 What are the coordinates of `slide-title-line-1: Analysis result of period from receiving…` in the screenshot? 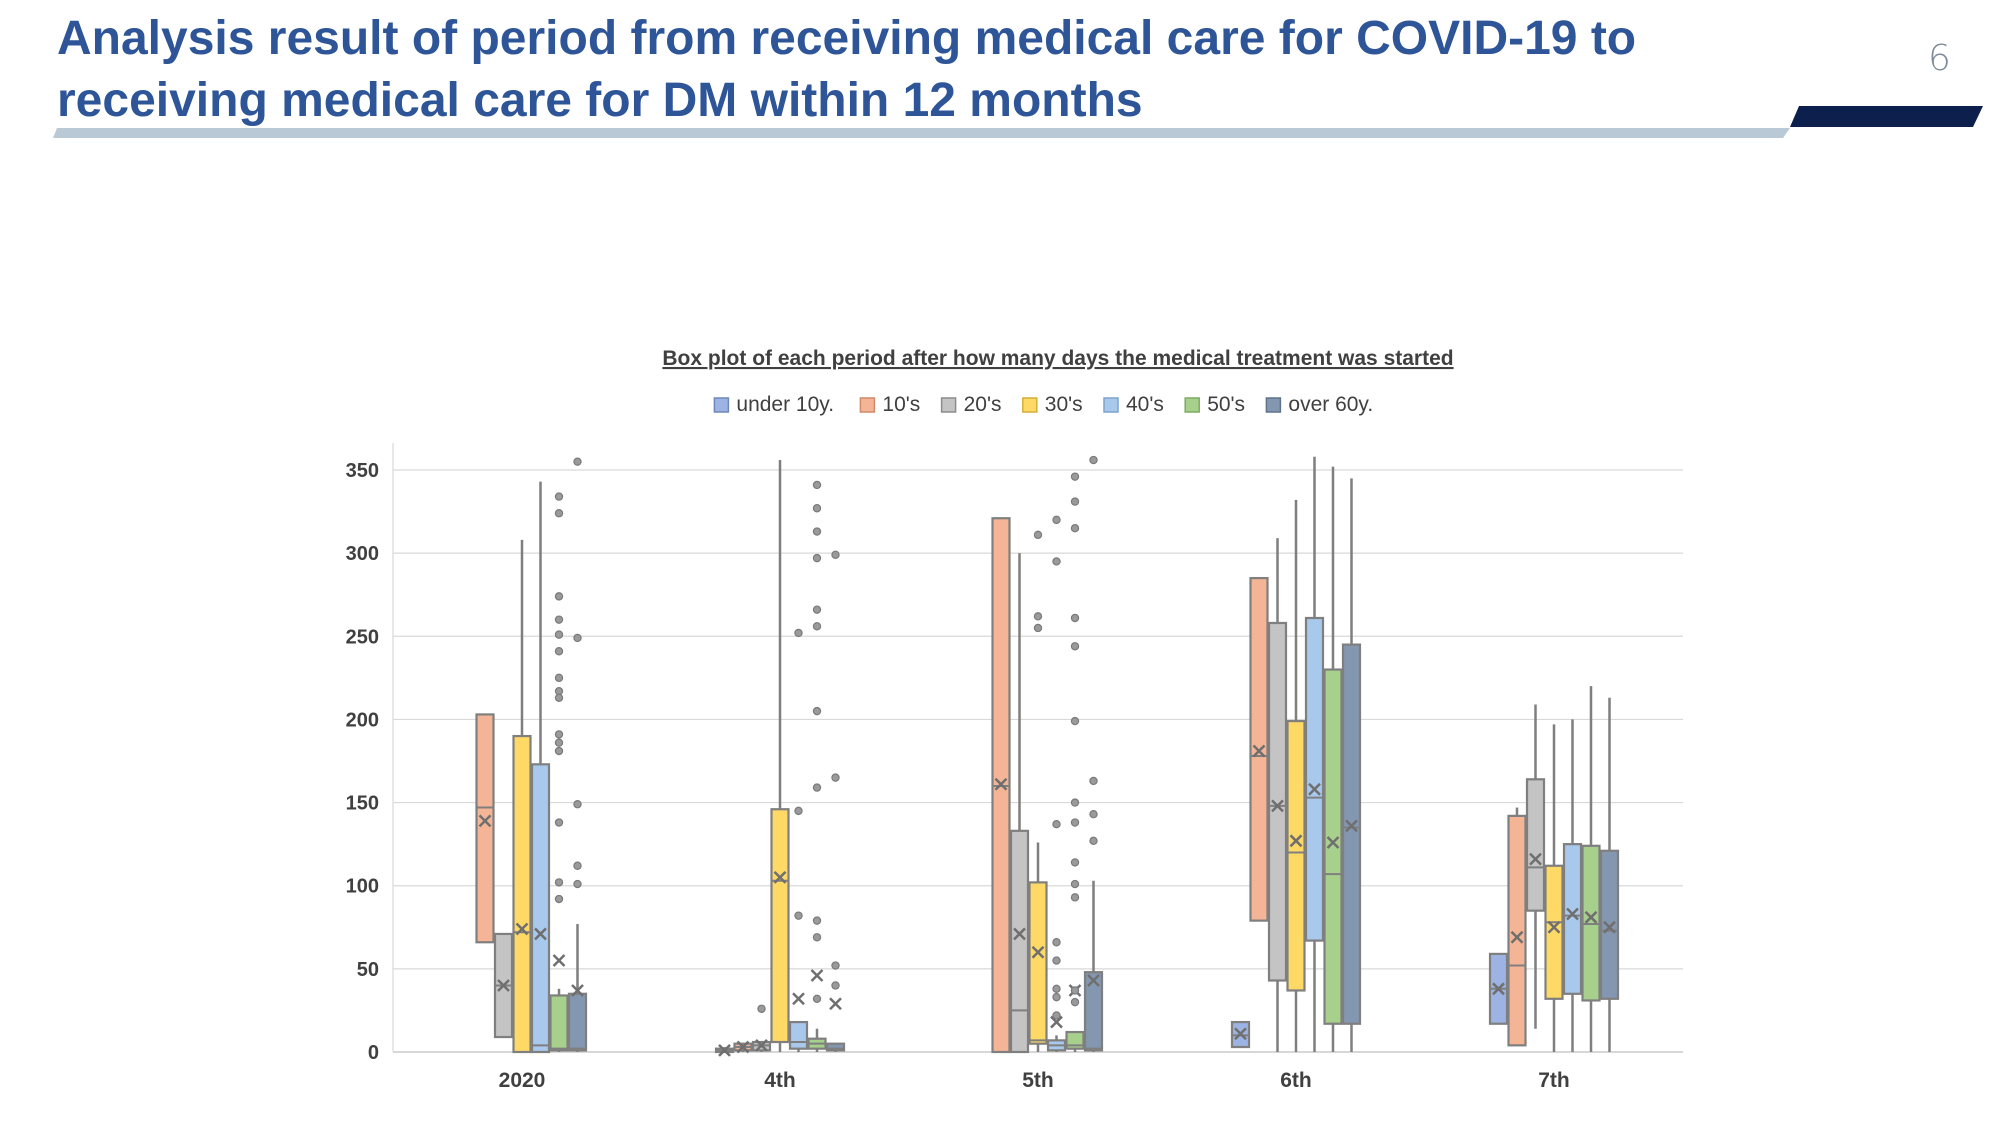 It's located at (847, 38).